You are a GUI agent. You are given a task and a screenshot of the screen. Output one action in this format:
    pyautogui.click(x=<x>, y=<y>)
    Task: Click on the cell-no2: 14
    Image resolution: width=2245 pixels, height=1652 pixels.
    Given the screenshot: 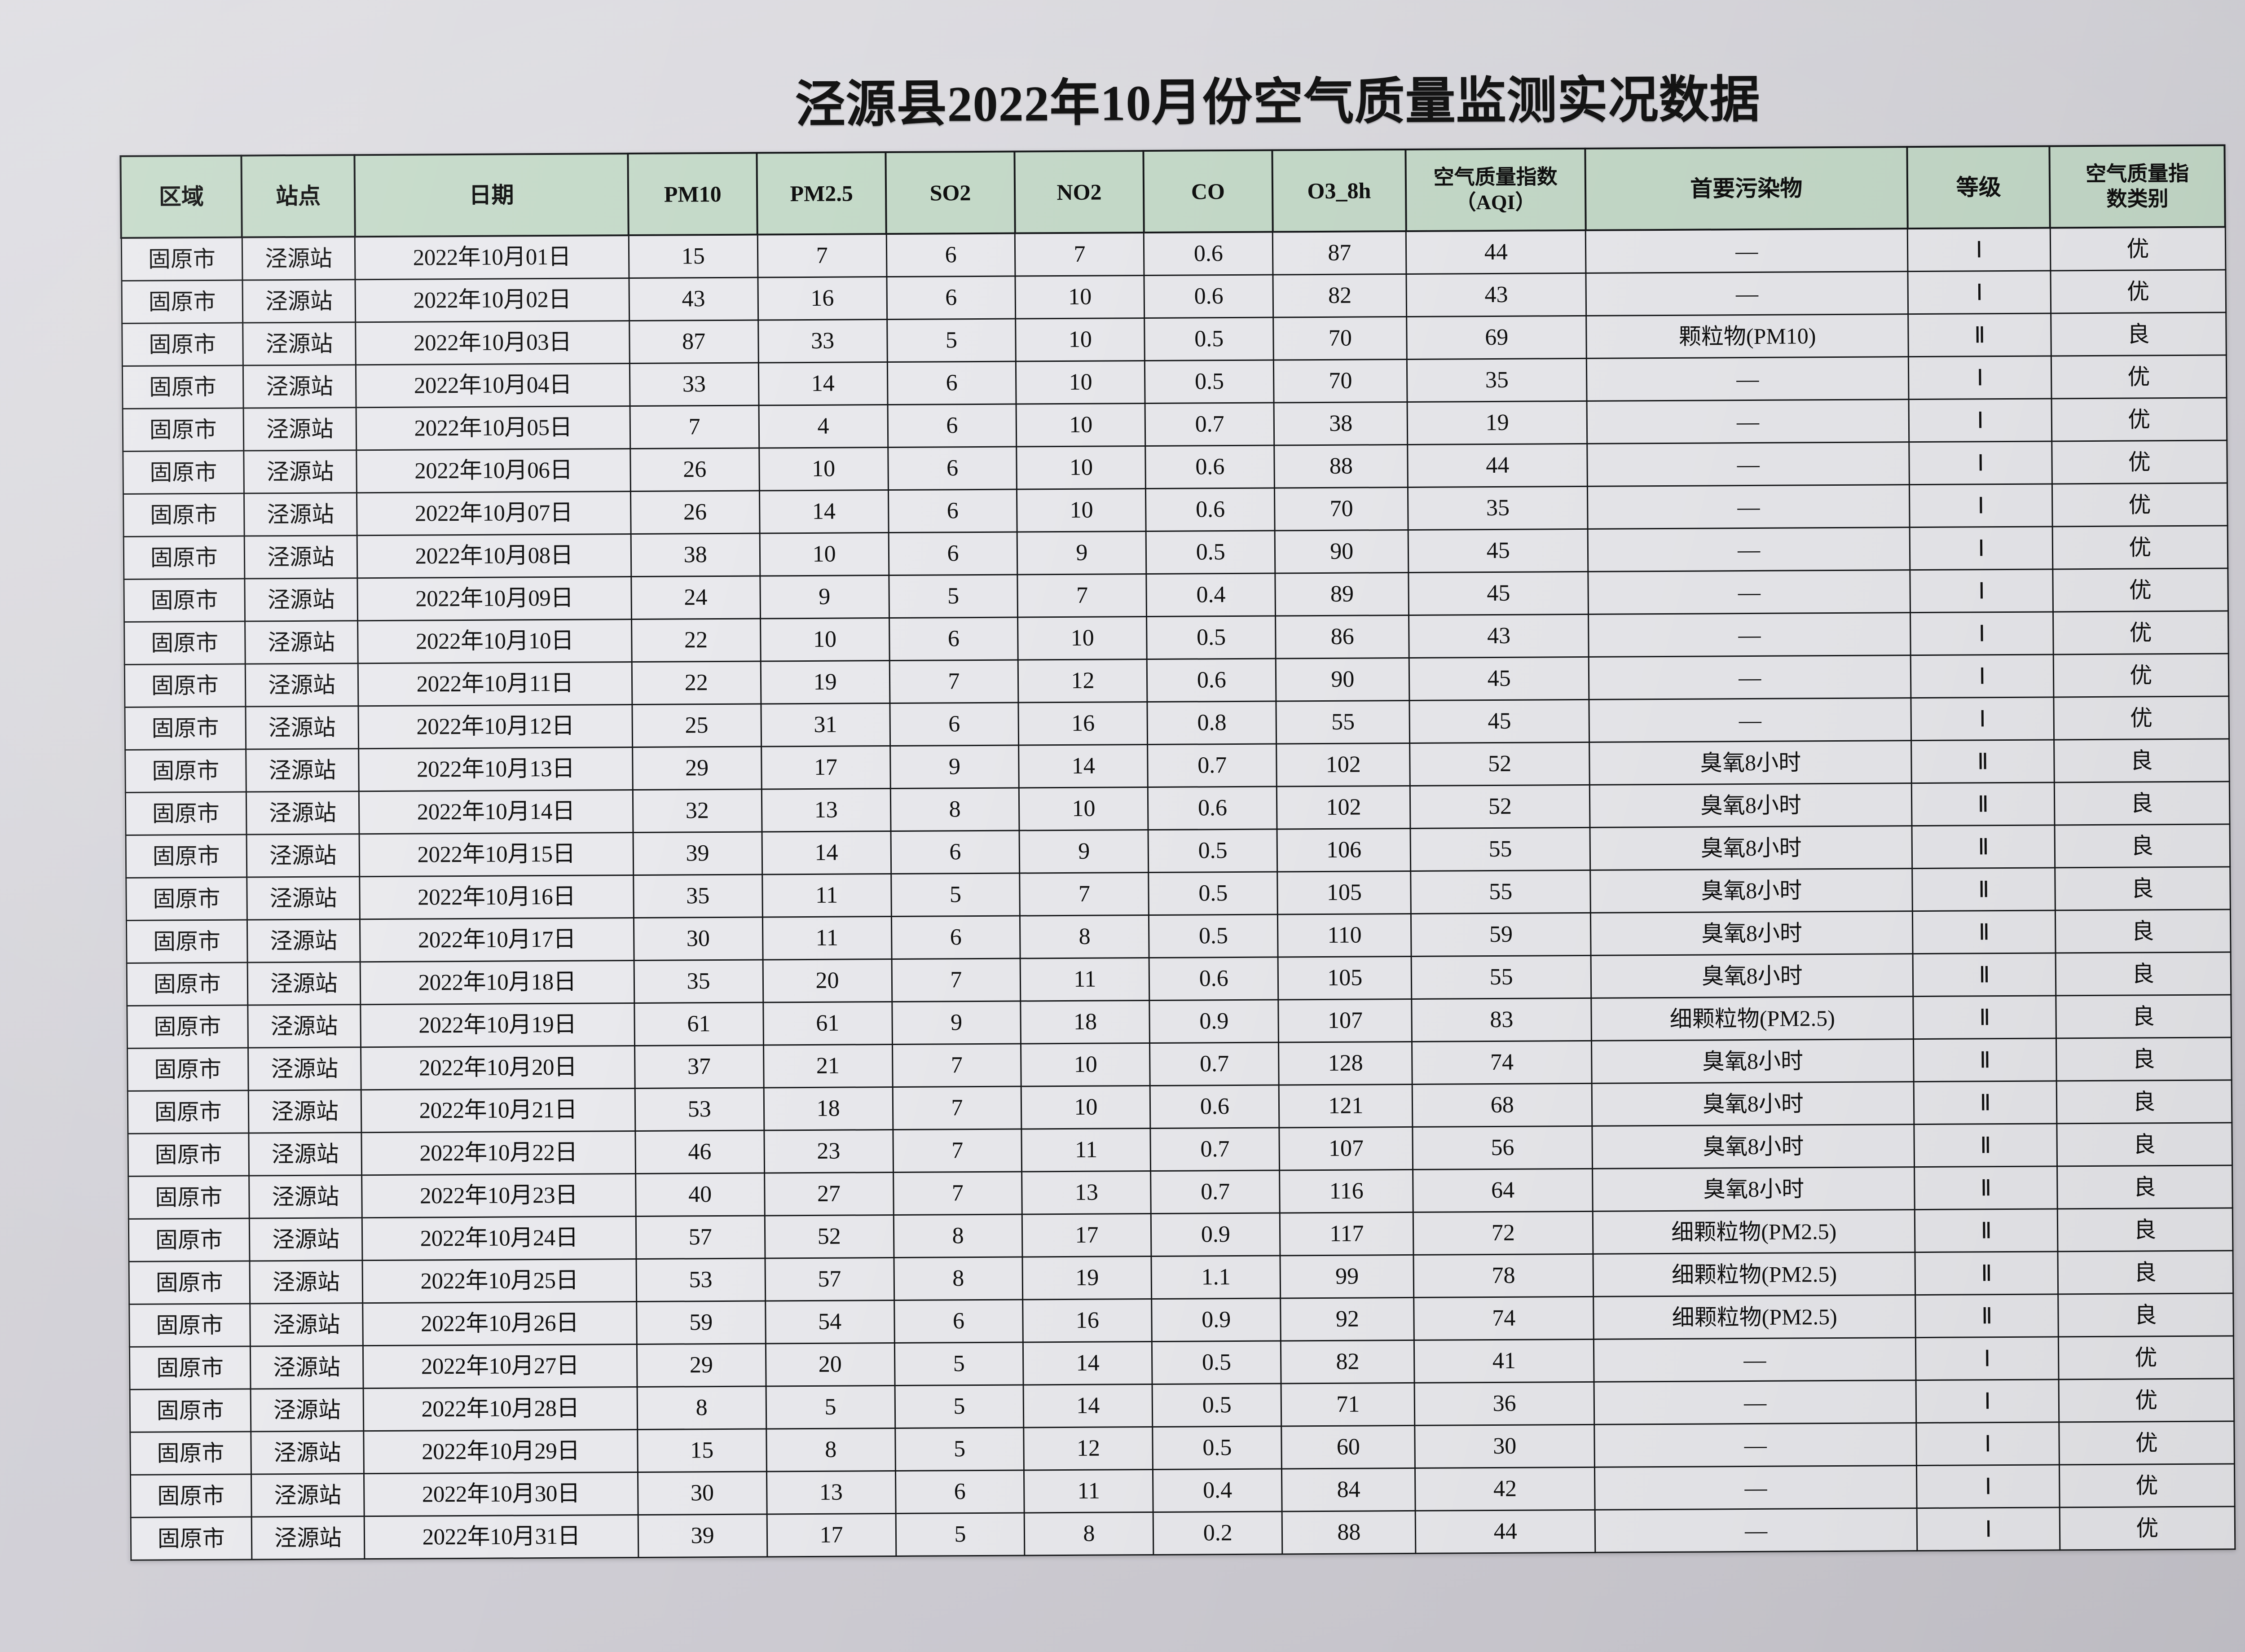 What is the action you would take?
    pyautogui.click(x=1088, y=1363)
    